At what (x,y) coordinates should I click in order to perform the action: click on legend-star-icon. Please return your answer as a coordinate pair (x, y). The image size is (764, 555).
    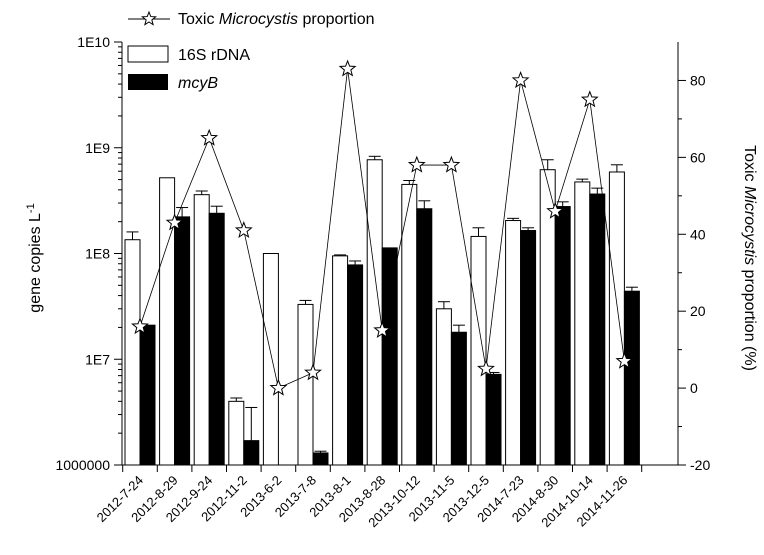
    Looking at the image, I should click on (149, 18).